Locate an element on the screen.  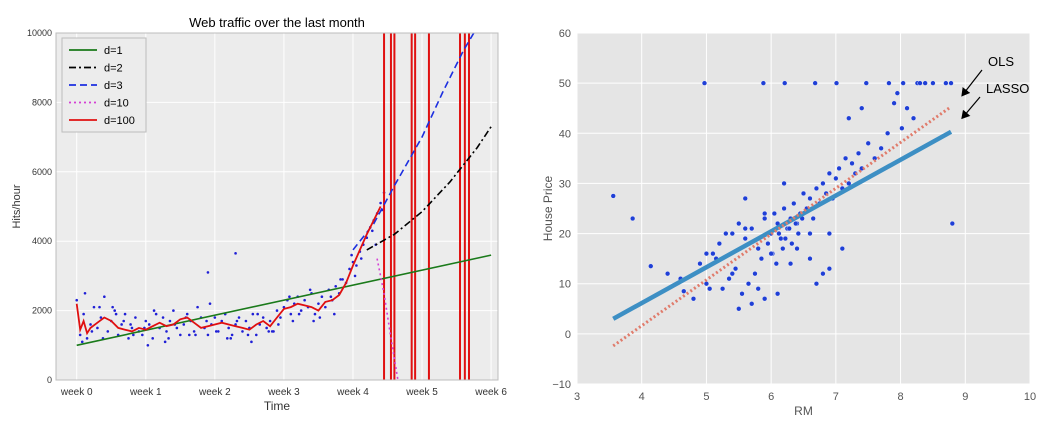
chart2-x-tick-label: 10 is located at coordinates (1030, 397).